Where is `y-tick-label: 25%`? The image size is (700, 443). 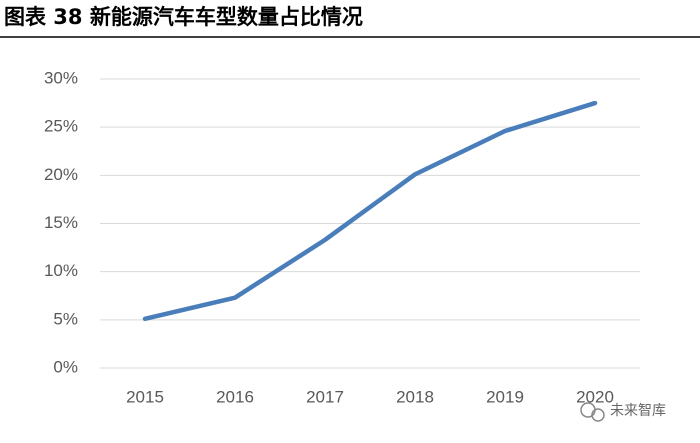 y-tick-label: 25% is located at coordinates (61, 126).